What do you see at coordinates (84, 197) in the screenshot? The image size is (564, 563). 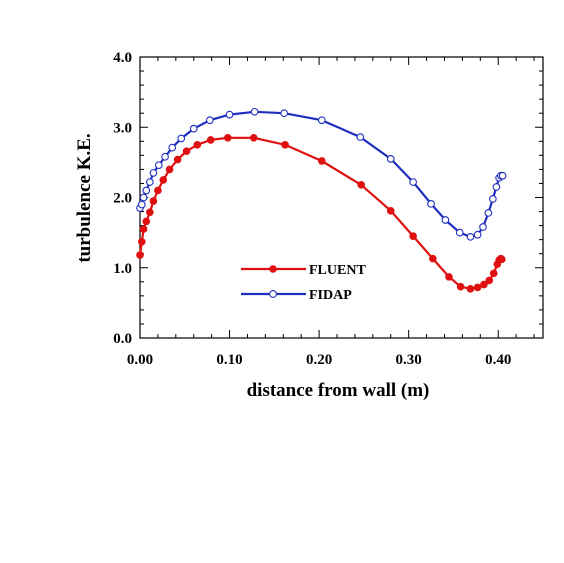 I see `y-axis-title: turbulence K.E.` at bounding box center [84, 197].